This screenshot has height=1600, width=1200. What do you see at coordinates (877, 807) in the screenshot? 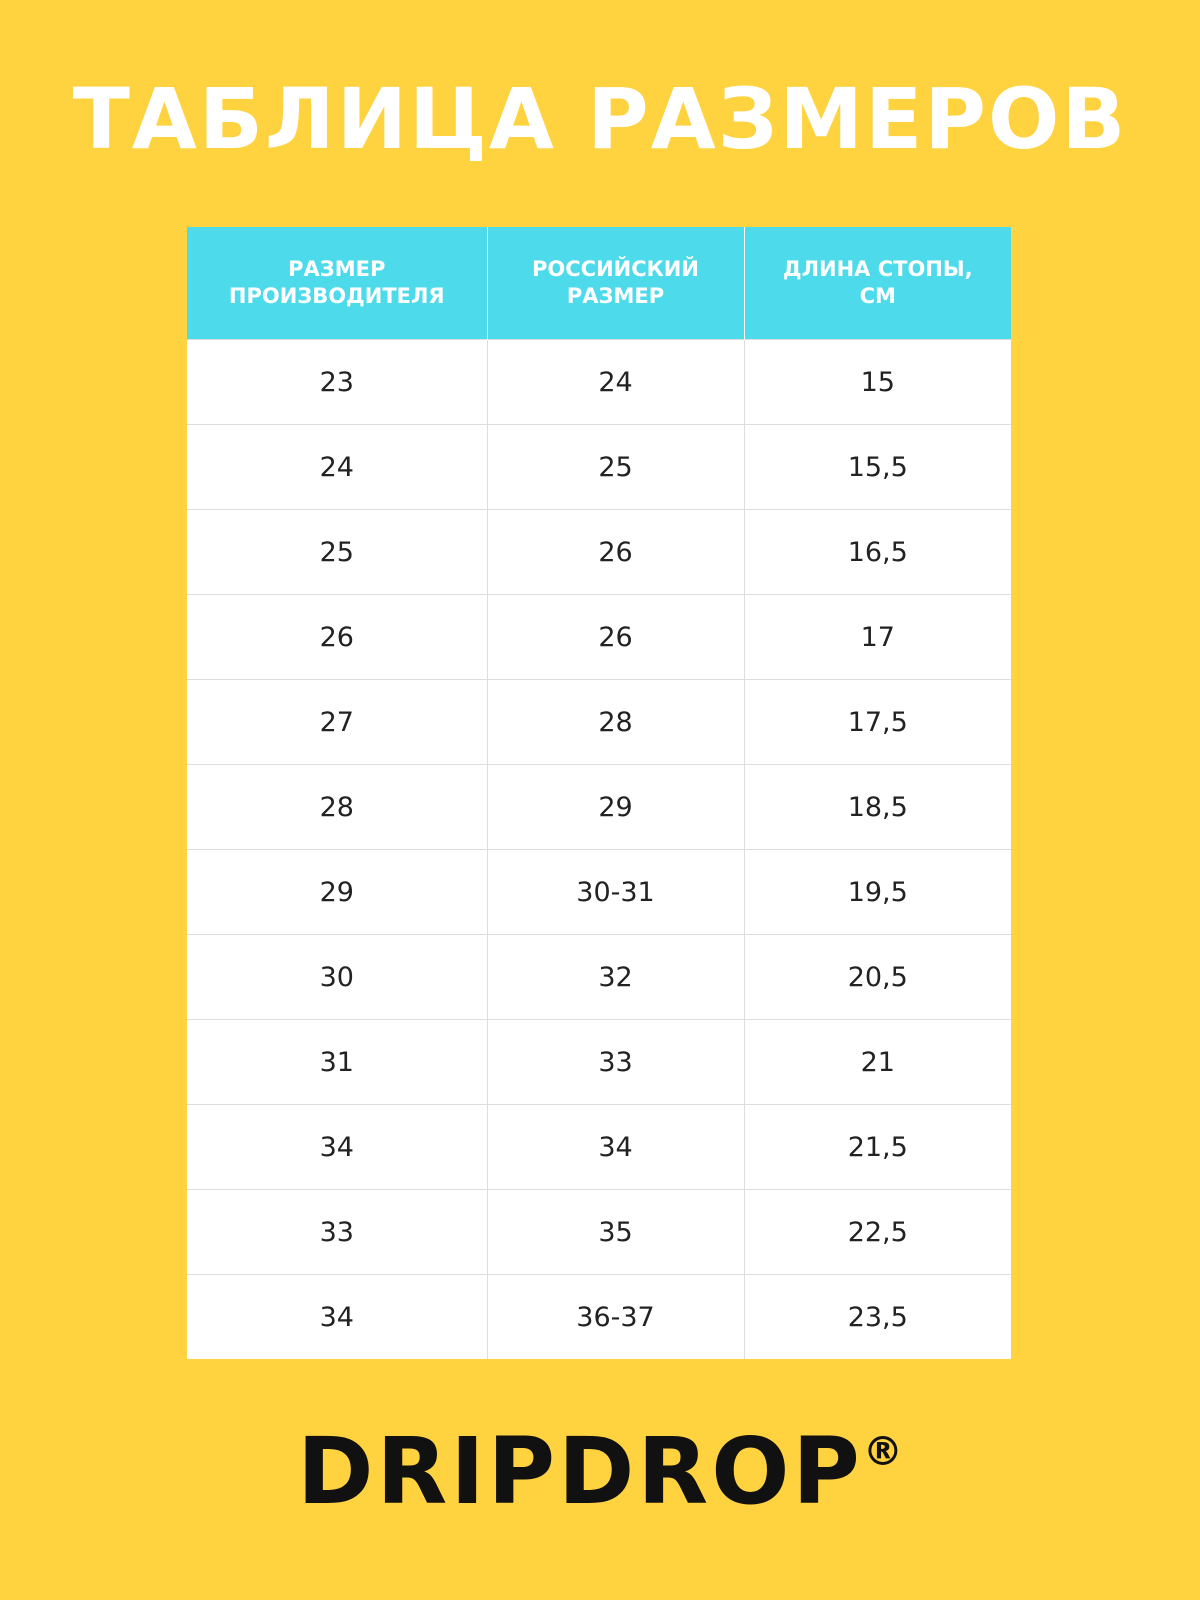
I see `table-cell: 18,5` at bounding box center [877, 807].